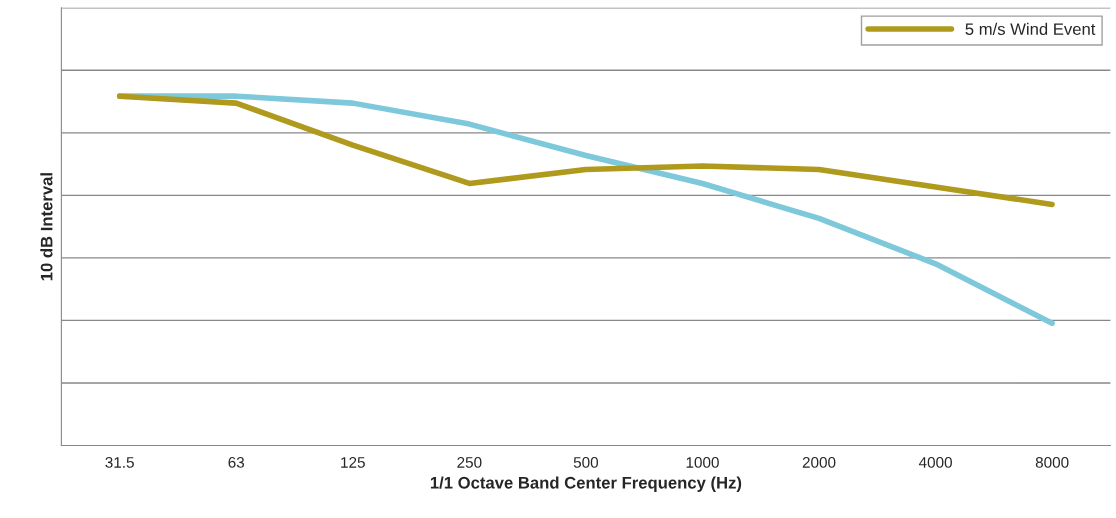 The image size is (1116, 518). I want to click on x-tick-label: 500, so click(586, 462).